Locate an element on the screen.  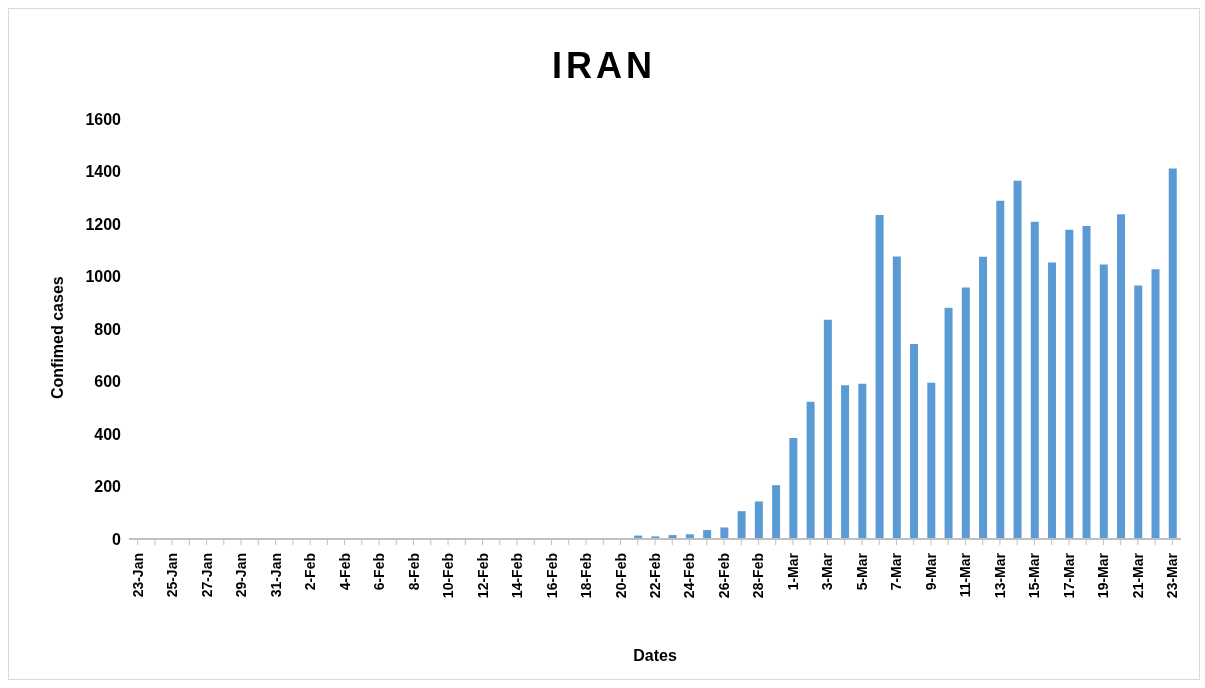
x-tick-label: 23-Mar is located at coordinates (1172, 575).